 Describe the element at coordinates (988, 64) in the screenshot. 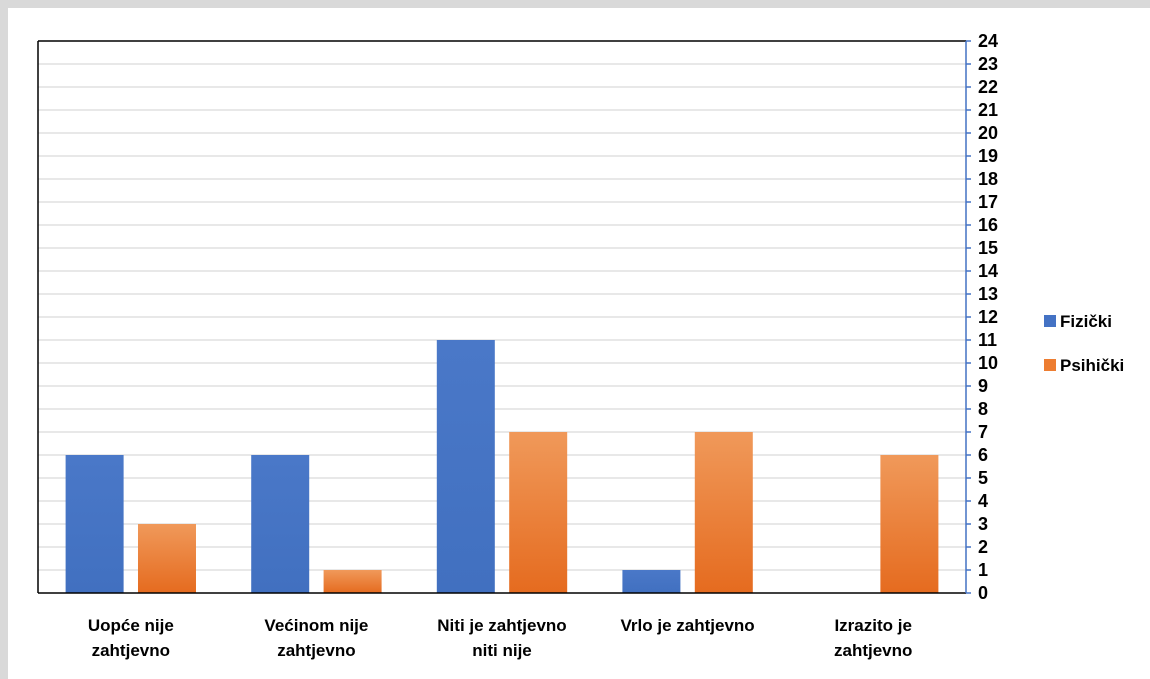

I see `y-tick-label: 23` at that location.